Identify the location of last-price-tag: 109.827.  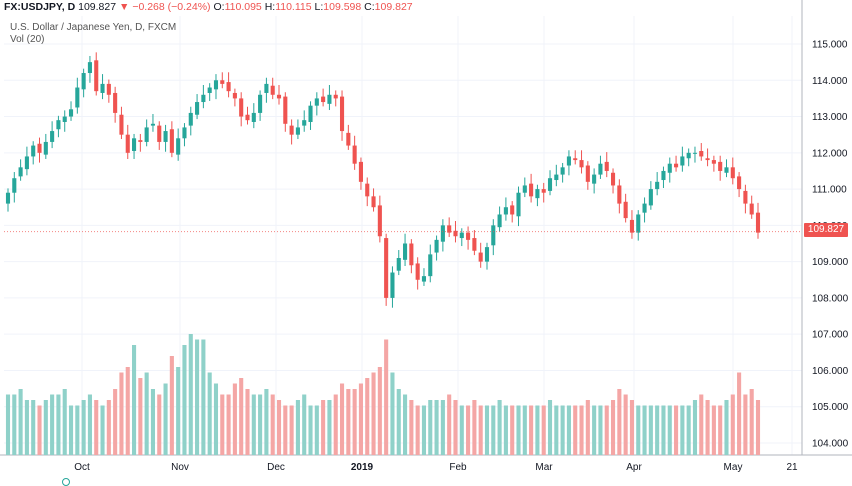
(826, 230).